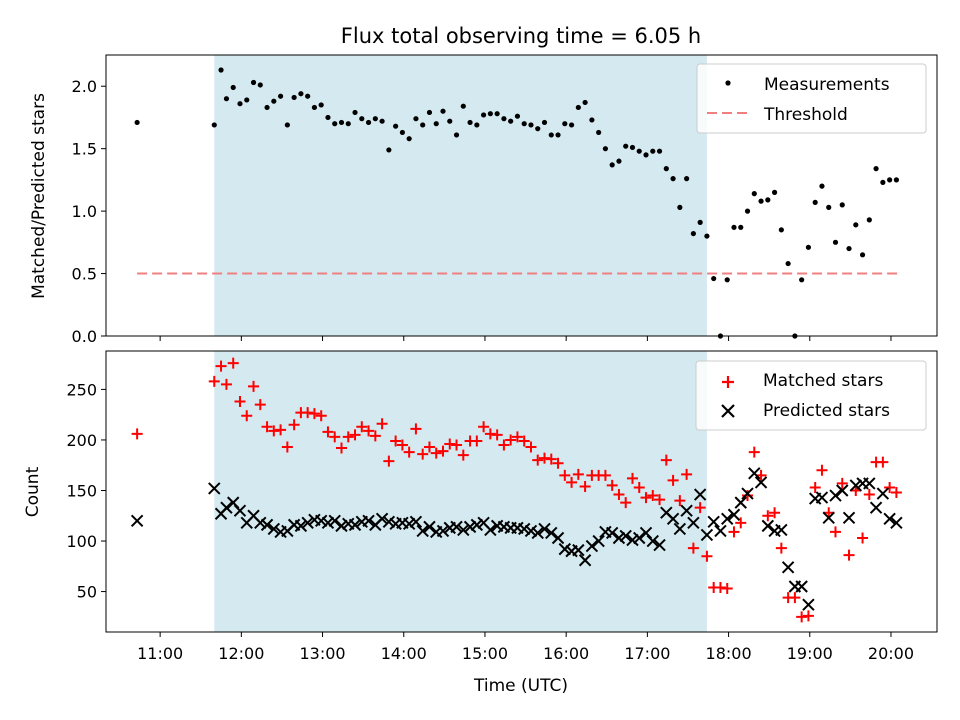 This screenshot has height=720, width=960. What do you see at coordinates (84, 149) in the screenshot?
I see `y-tick-label: 1.5` at bounding box center [84, 149].